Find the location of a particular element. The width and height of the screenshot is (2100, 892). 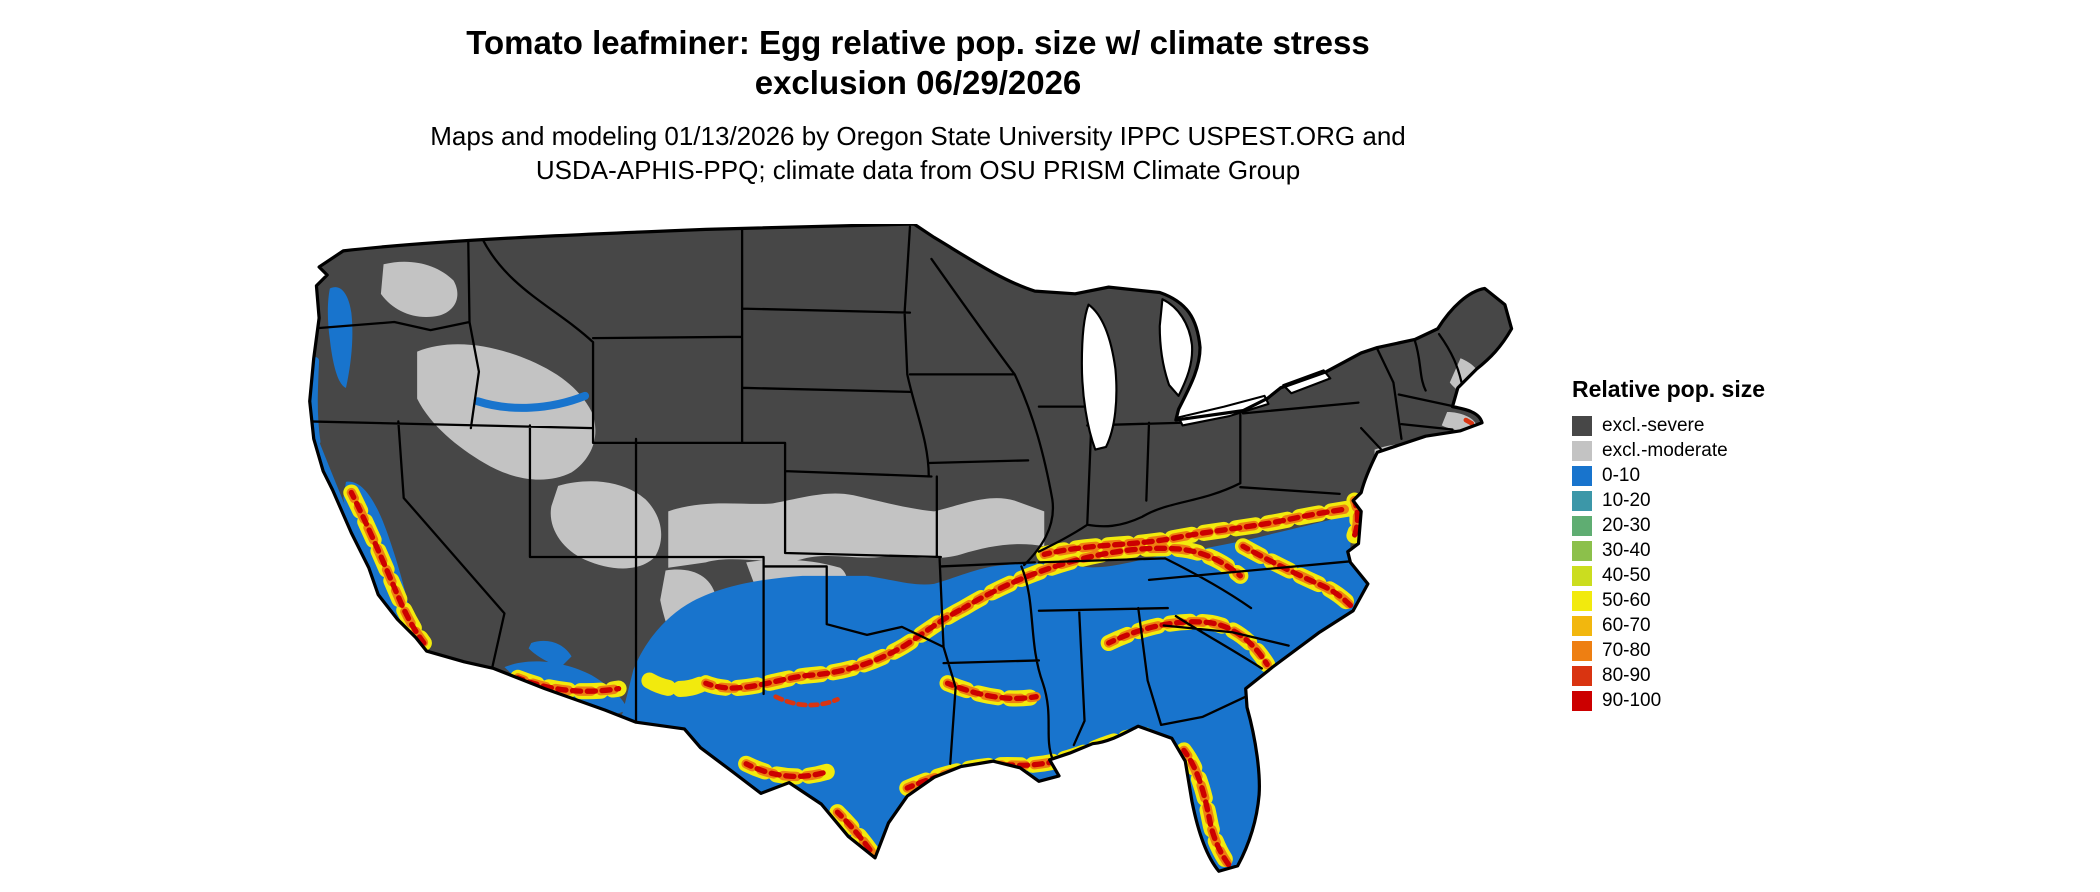

legend-item-label: 40-50 is located at coordinates (1626, 575).